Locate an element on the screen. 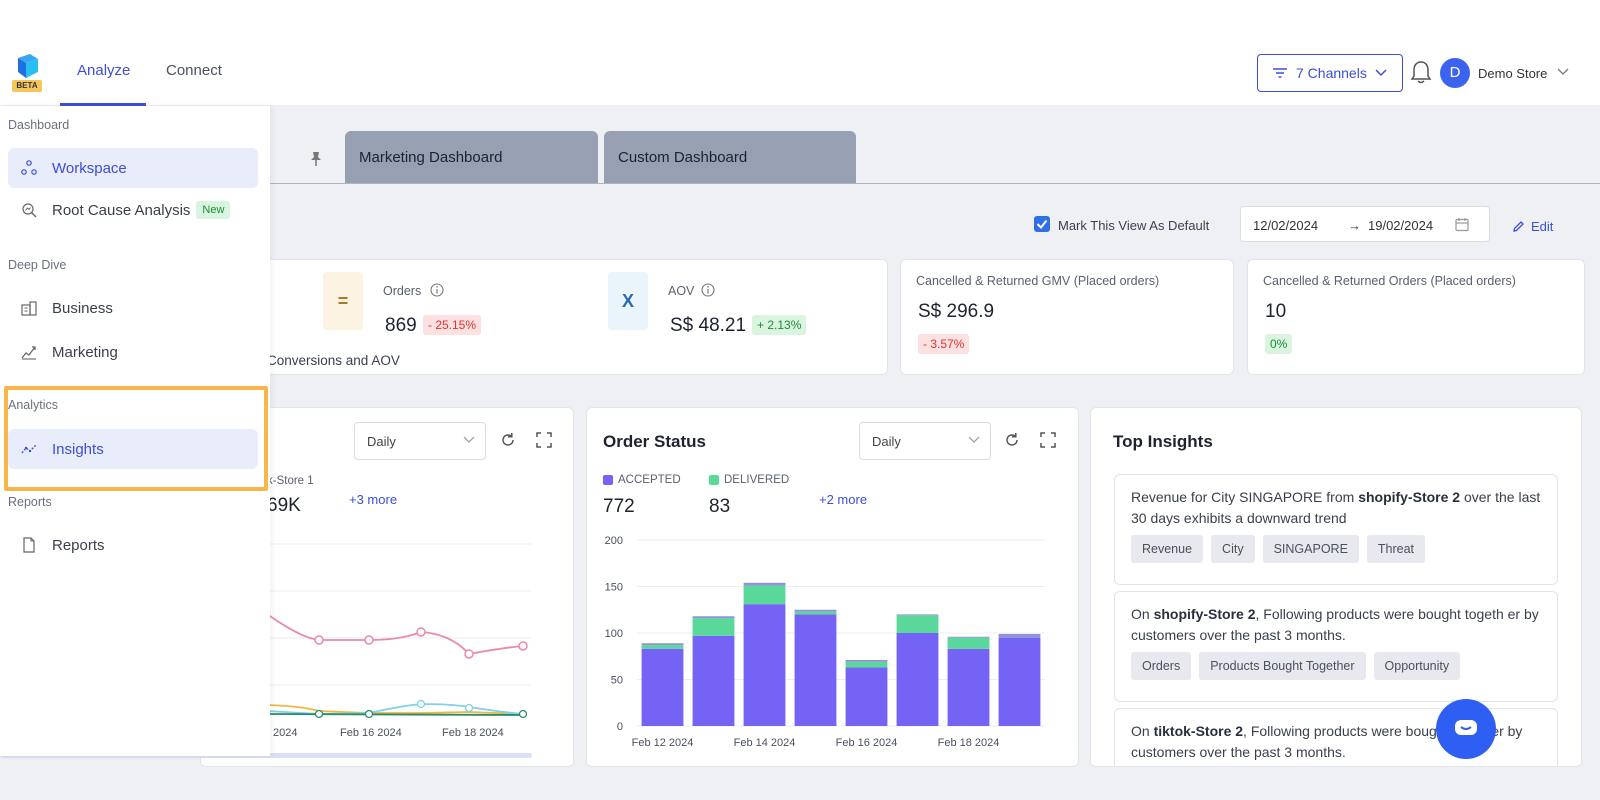 The width and height of the screenshot is (1600, 800). legend-swatch is located at coordinates (714, 480).